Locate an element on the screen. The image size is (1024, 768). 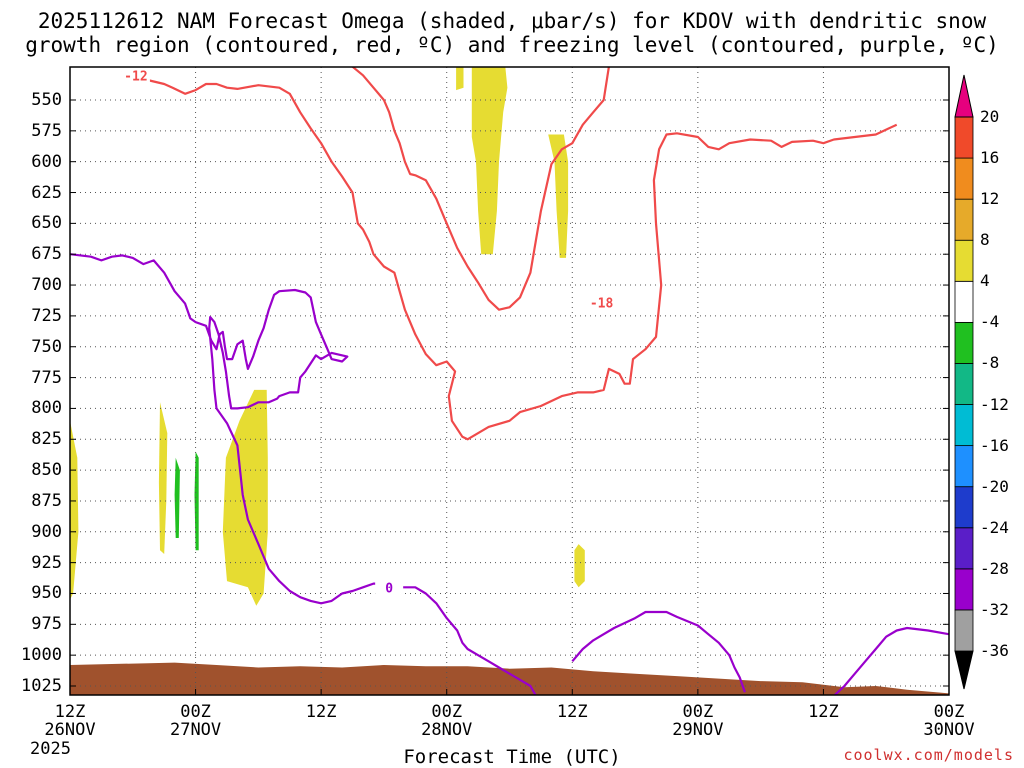
colorbar-label-12: 12 is located at coordinates (990, 199).